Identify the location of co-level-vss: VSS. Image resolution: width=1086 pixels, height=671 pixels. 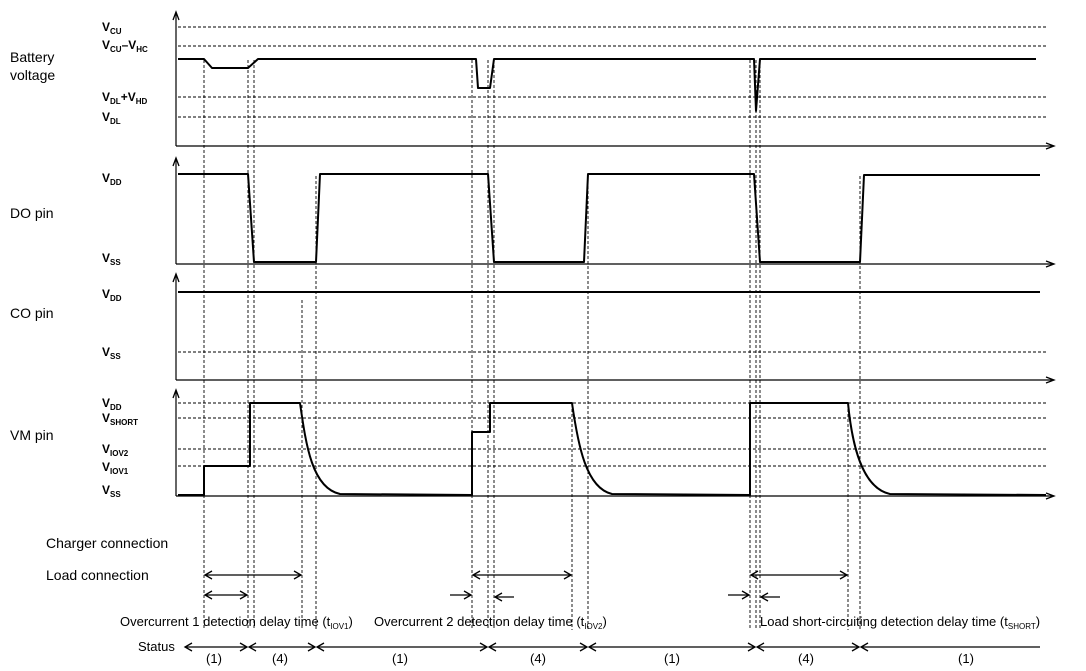
(111, 353).